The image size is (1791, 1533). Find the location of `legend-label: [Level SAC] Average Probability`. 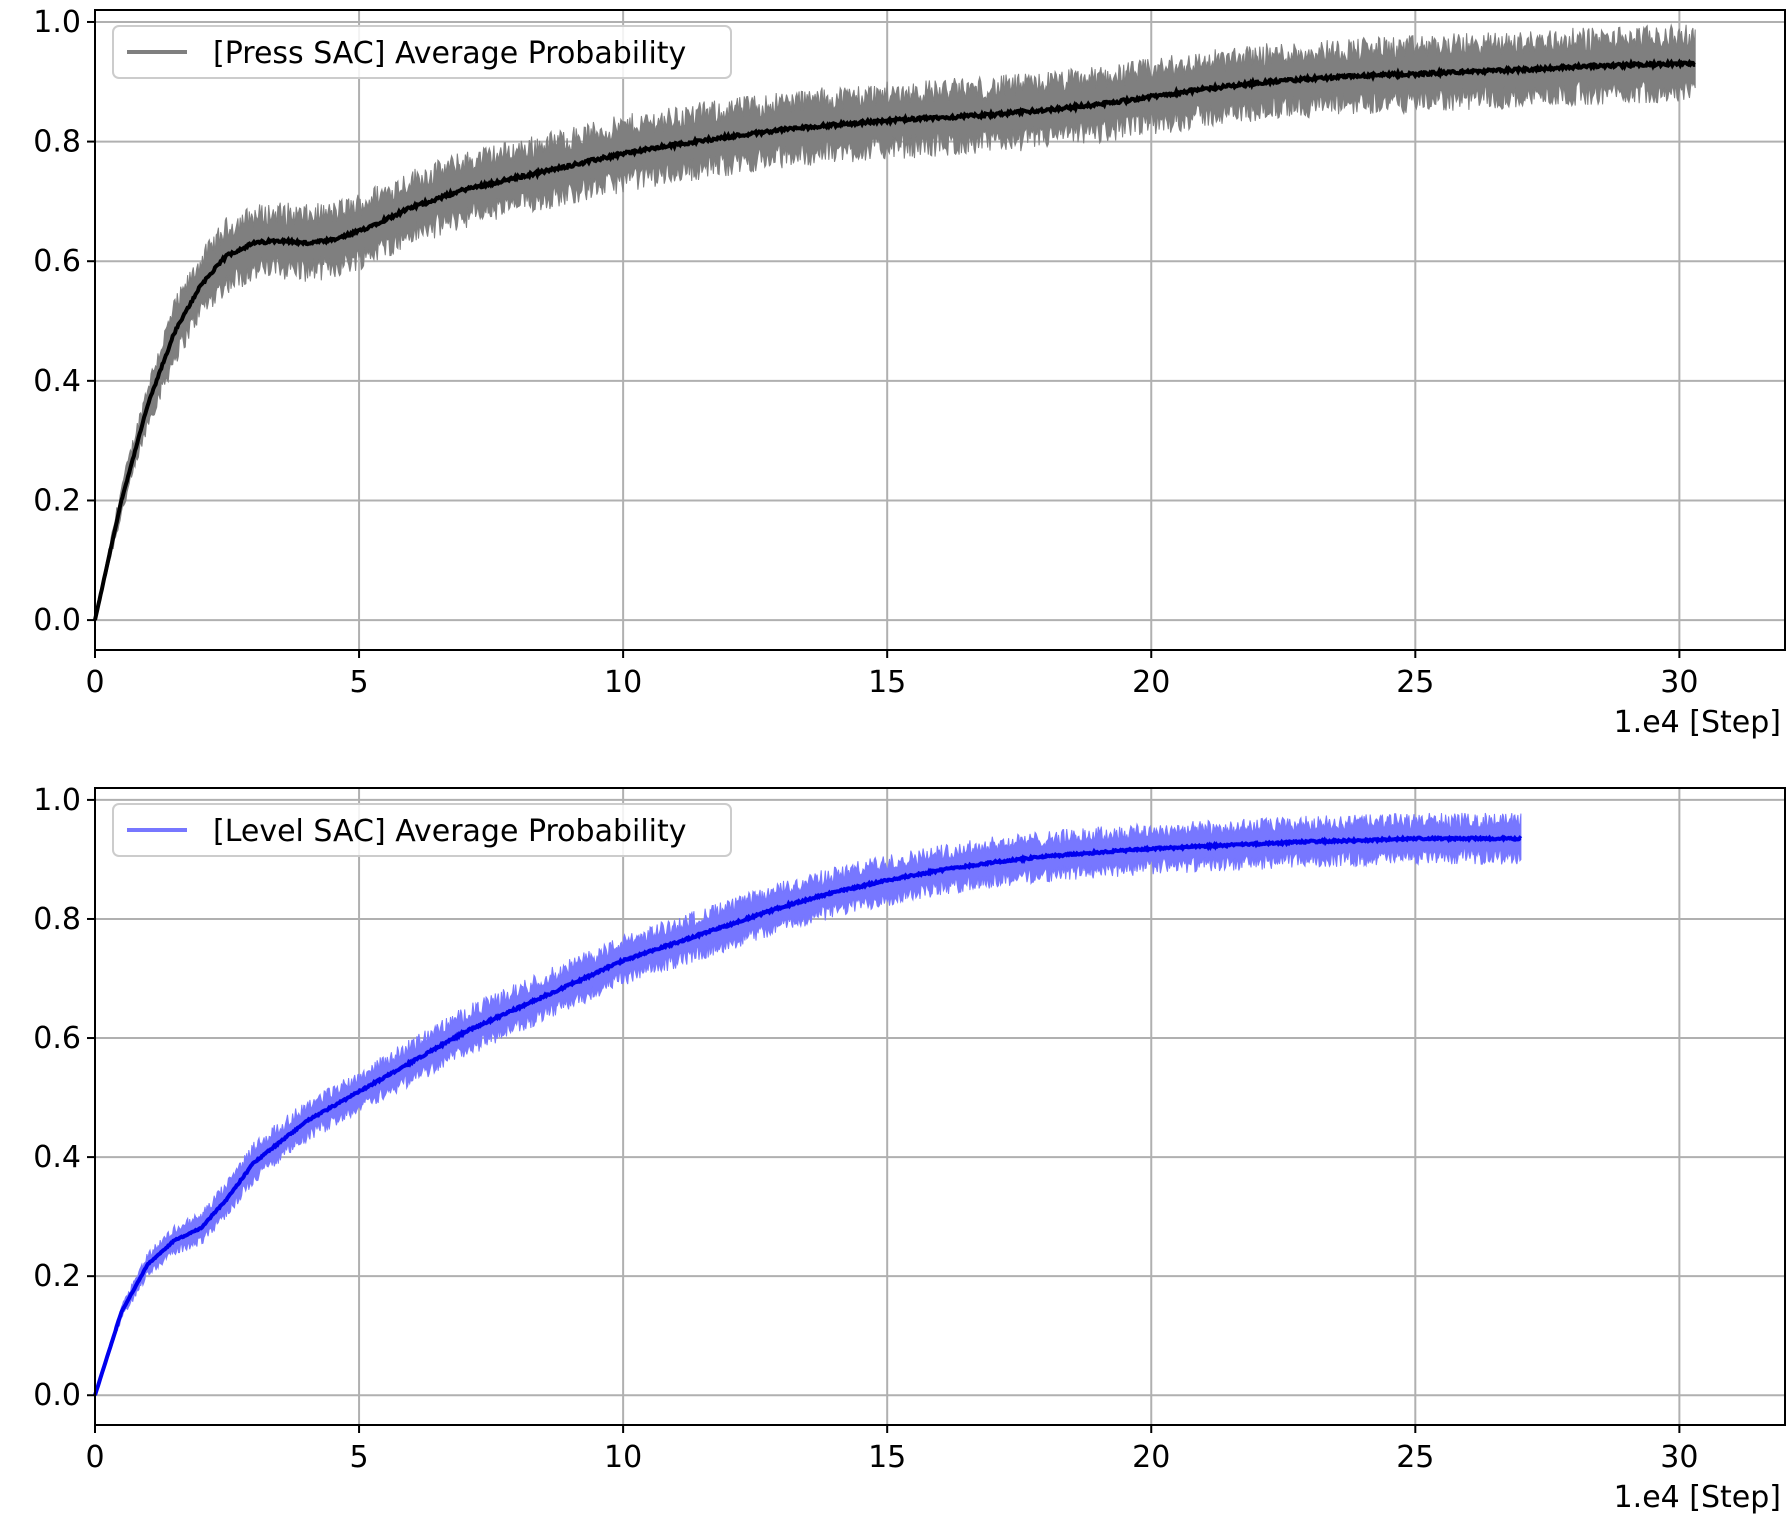

legend-label: [Level SAC] Average Probability is located at coordinates (450, 831).